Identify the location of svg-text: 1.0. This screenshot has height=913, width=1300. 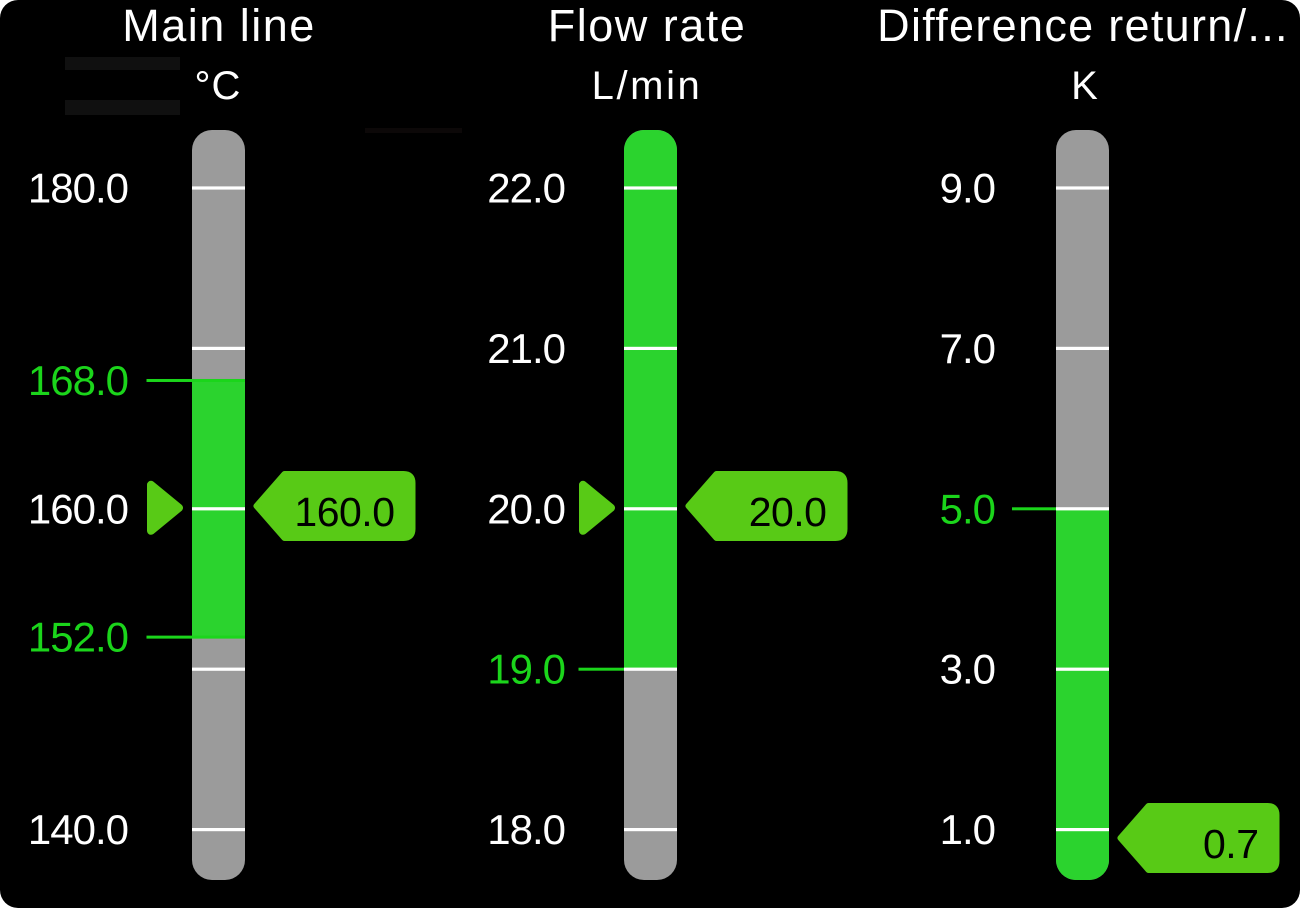
(967, 829).